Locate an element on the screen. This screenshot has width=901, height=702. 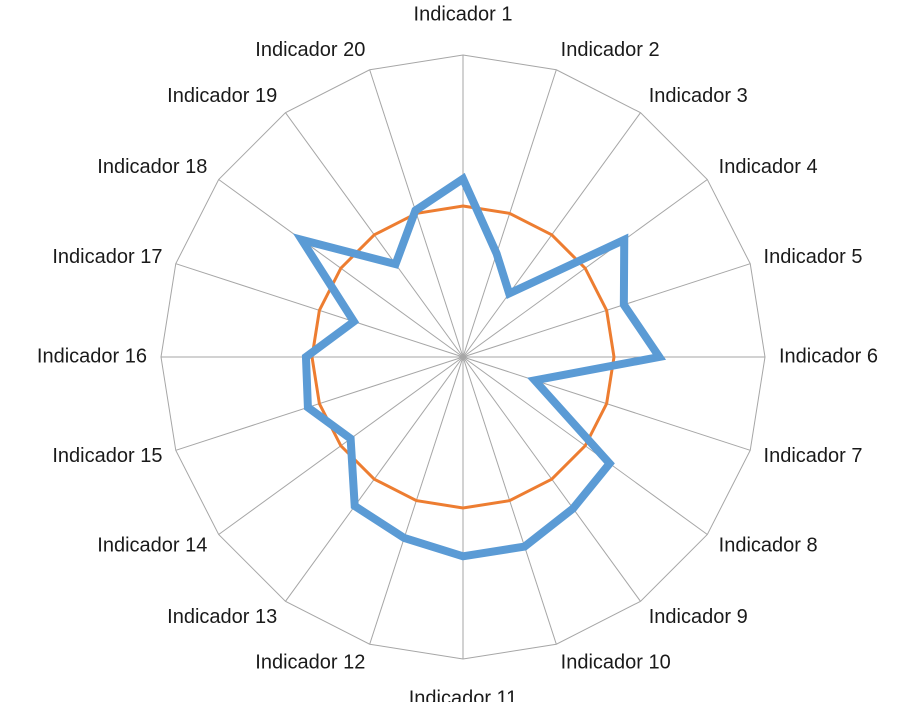
category-label: Indicador 5 is located at coordinates (813, 257).